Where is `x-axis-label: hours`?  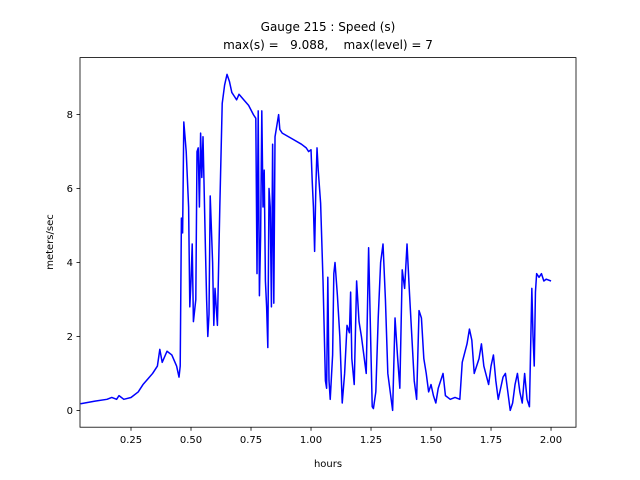
x-axis-label: hours is located at coordinates (328, 464).